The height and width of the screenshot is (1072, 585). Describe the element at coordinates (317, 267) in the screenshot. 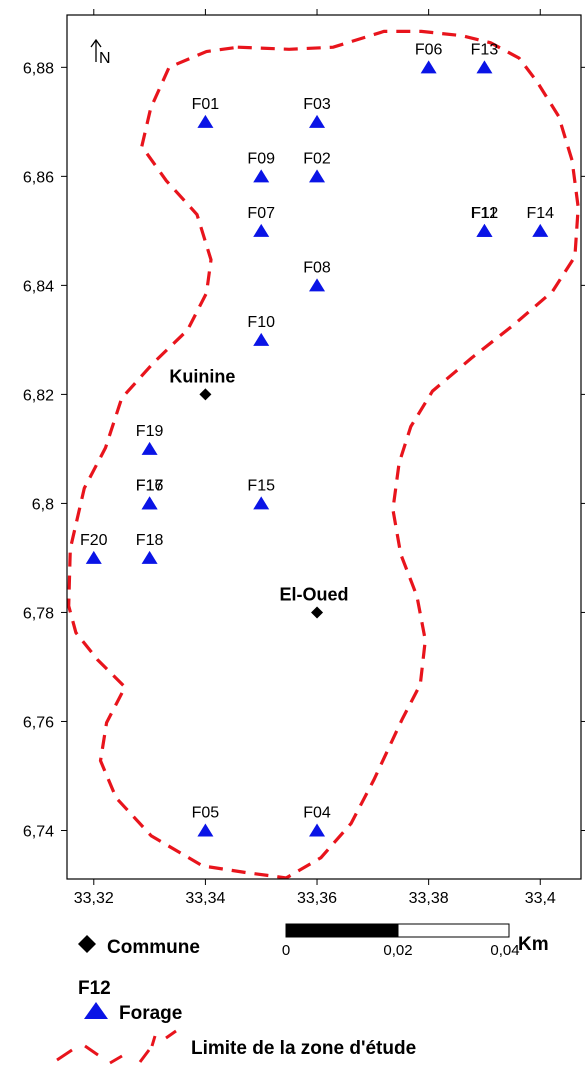

I see `well-label-F08: F08` at that location.